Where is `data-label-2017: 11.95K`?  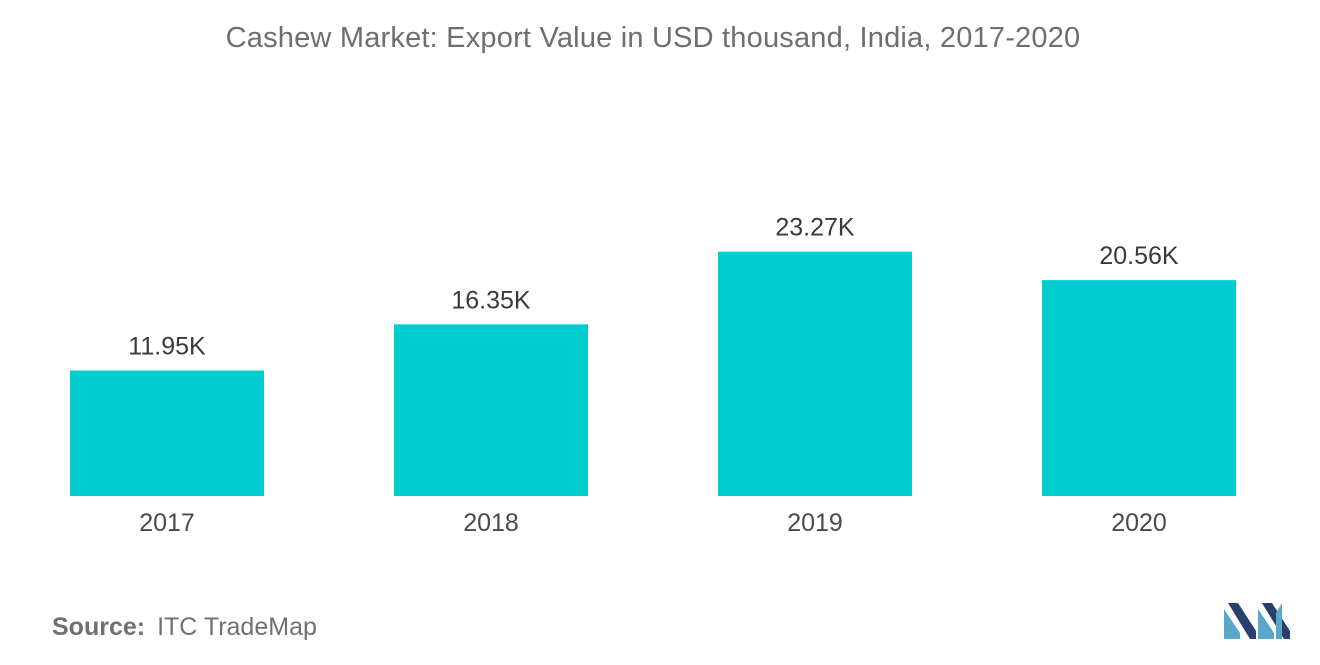
data-label-2017: 11.95K is located at coordinates (167, 347).